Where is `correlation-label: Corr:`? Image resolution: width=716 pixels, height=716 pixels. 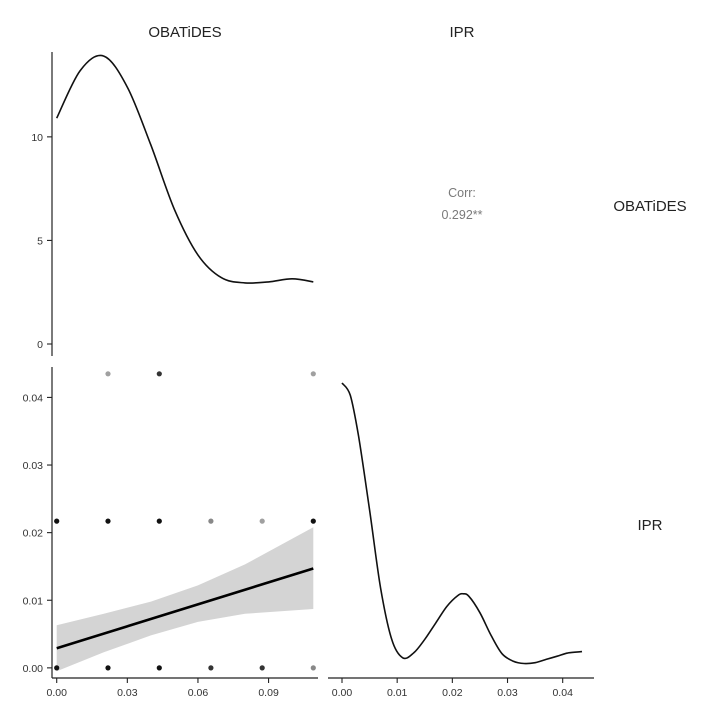
correlation-label: Corr: is located at coordinates (462, 193).